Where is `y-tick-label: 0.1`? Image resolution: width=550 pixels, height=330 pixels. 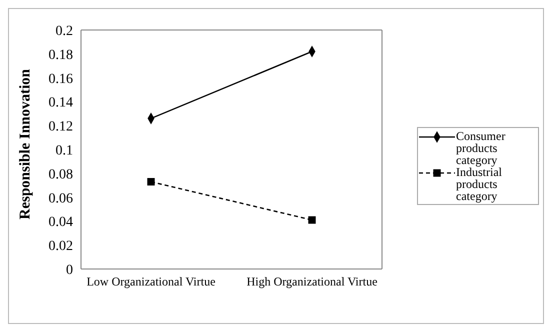 y-tick-label: 0.1 is located at coordinates (64, 150).